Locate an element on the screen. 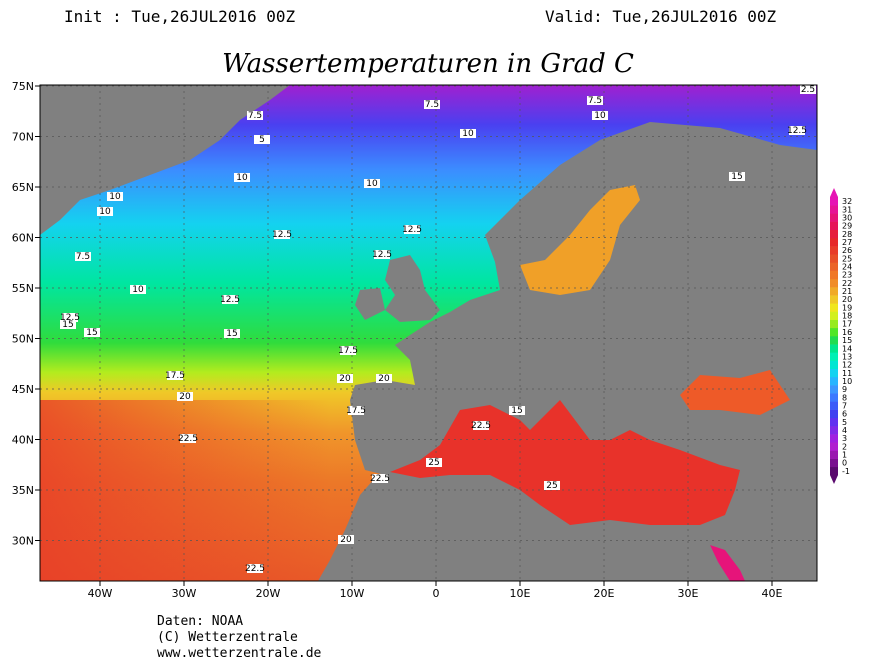 The image size is (876, 668). colorbar-label: 2 is located at coordinates (844, 446).